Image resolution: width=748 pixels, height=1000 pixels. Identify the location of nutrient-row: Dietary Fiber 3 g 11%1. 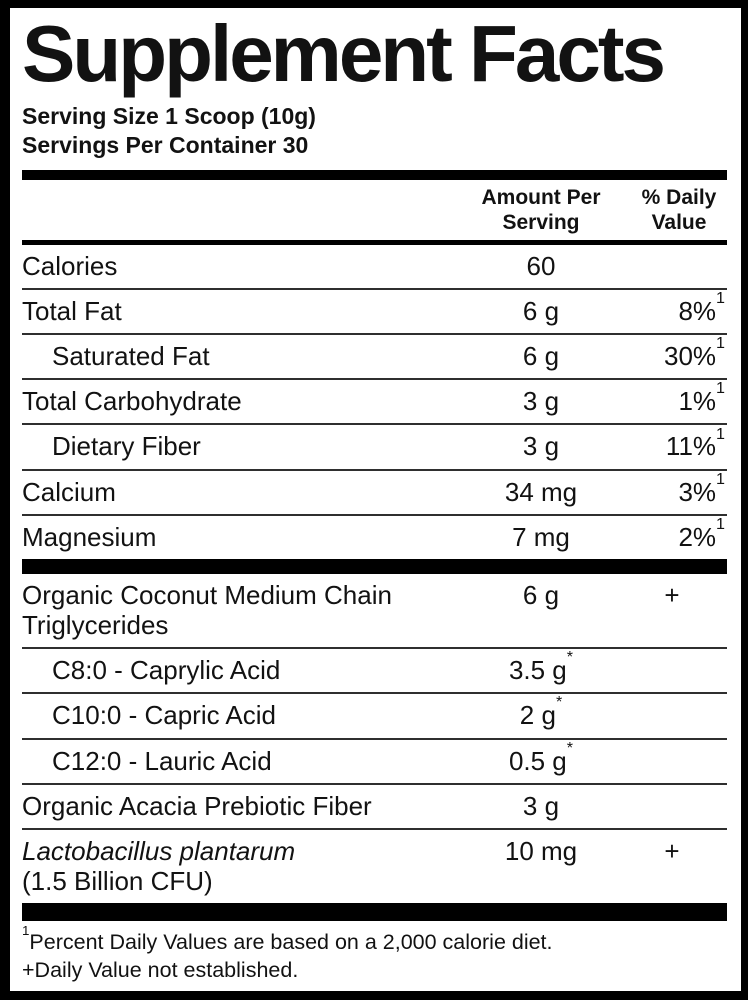
(374, 445).